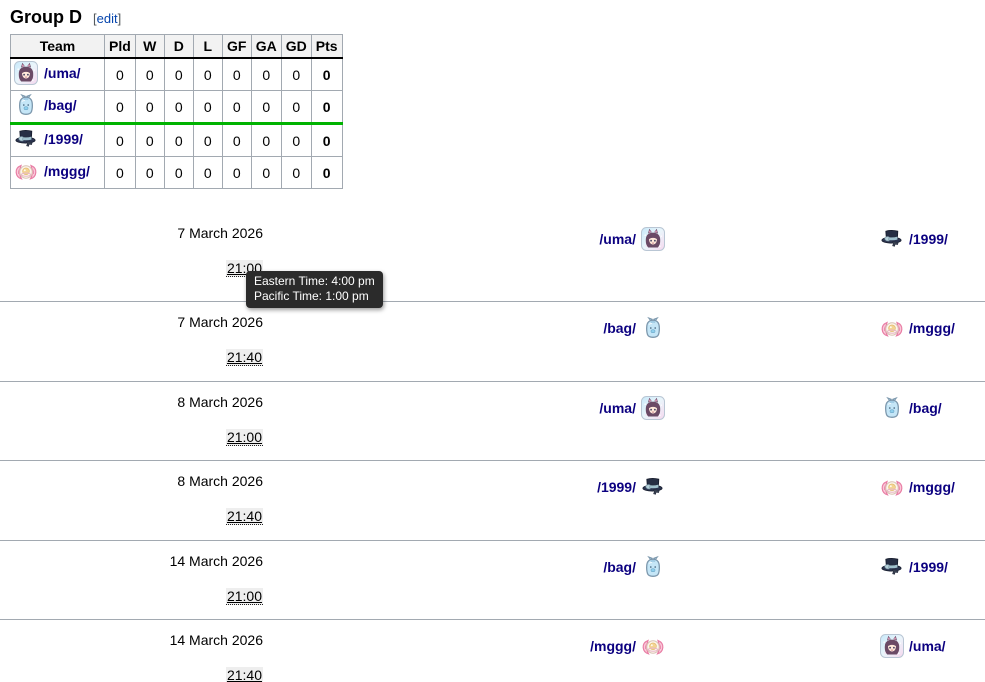  Describe the element at coordinates (314, 281) in the screenshot. I see `tooltip-line-eastern: Eastern Time: 4:00 pm` at that location.